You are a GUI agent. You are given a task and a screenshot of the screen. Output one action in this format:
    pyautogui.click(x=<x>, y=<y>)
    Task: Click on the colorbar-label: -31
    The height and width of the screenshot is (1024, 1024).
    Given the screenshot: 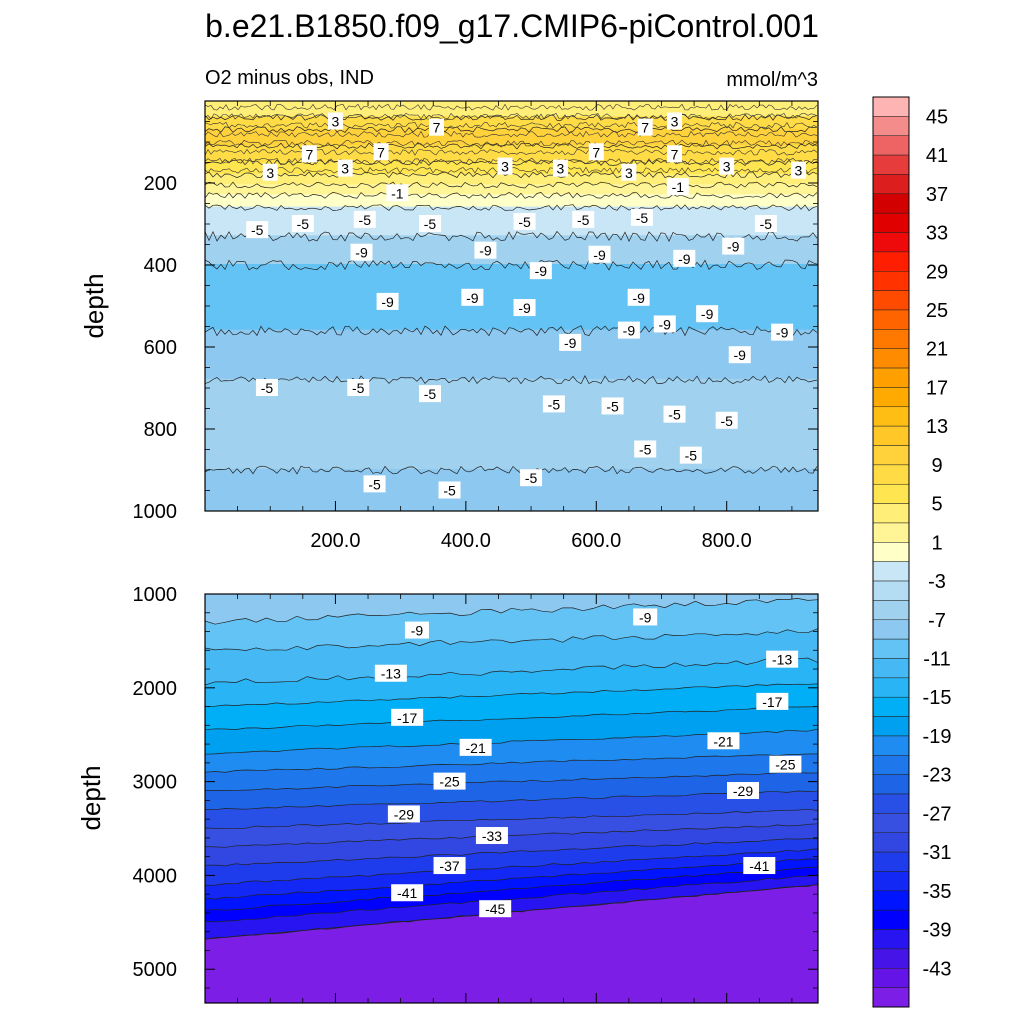 What is the action you would take?
    pyautogui.click(x=937, y=853)
    